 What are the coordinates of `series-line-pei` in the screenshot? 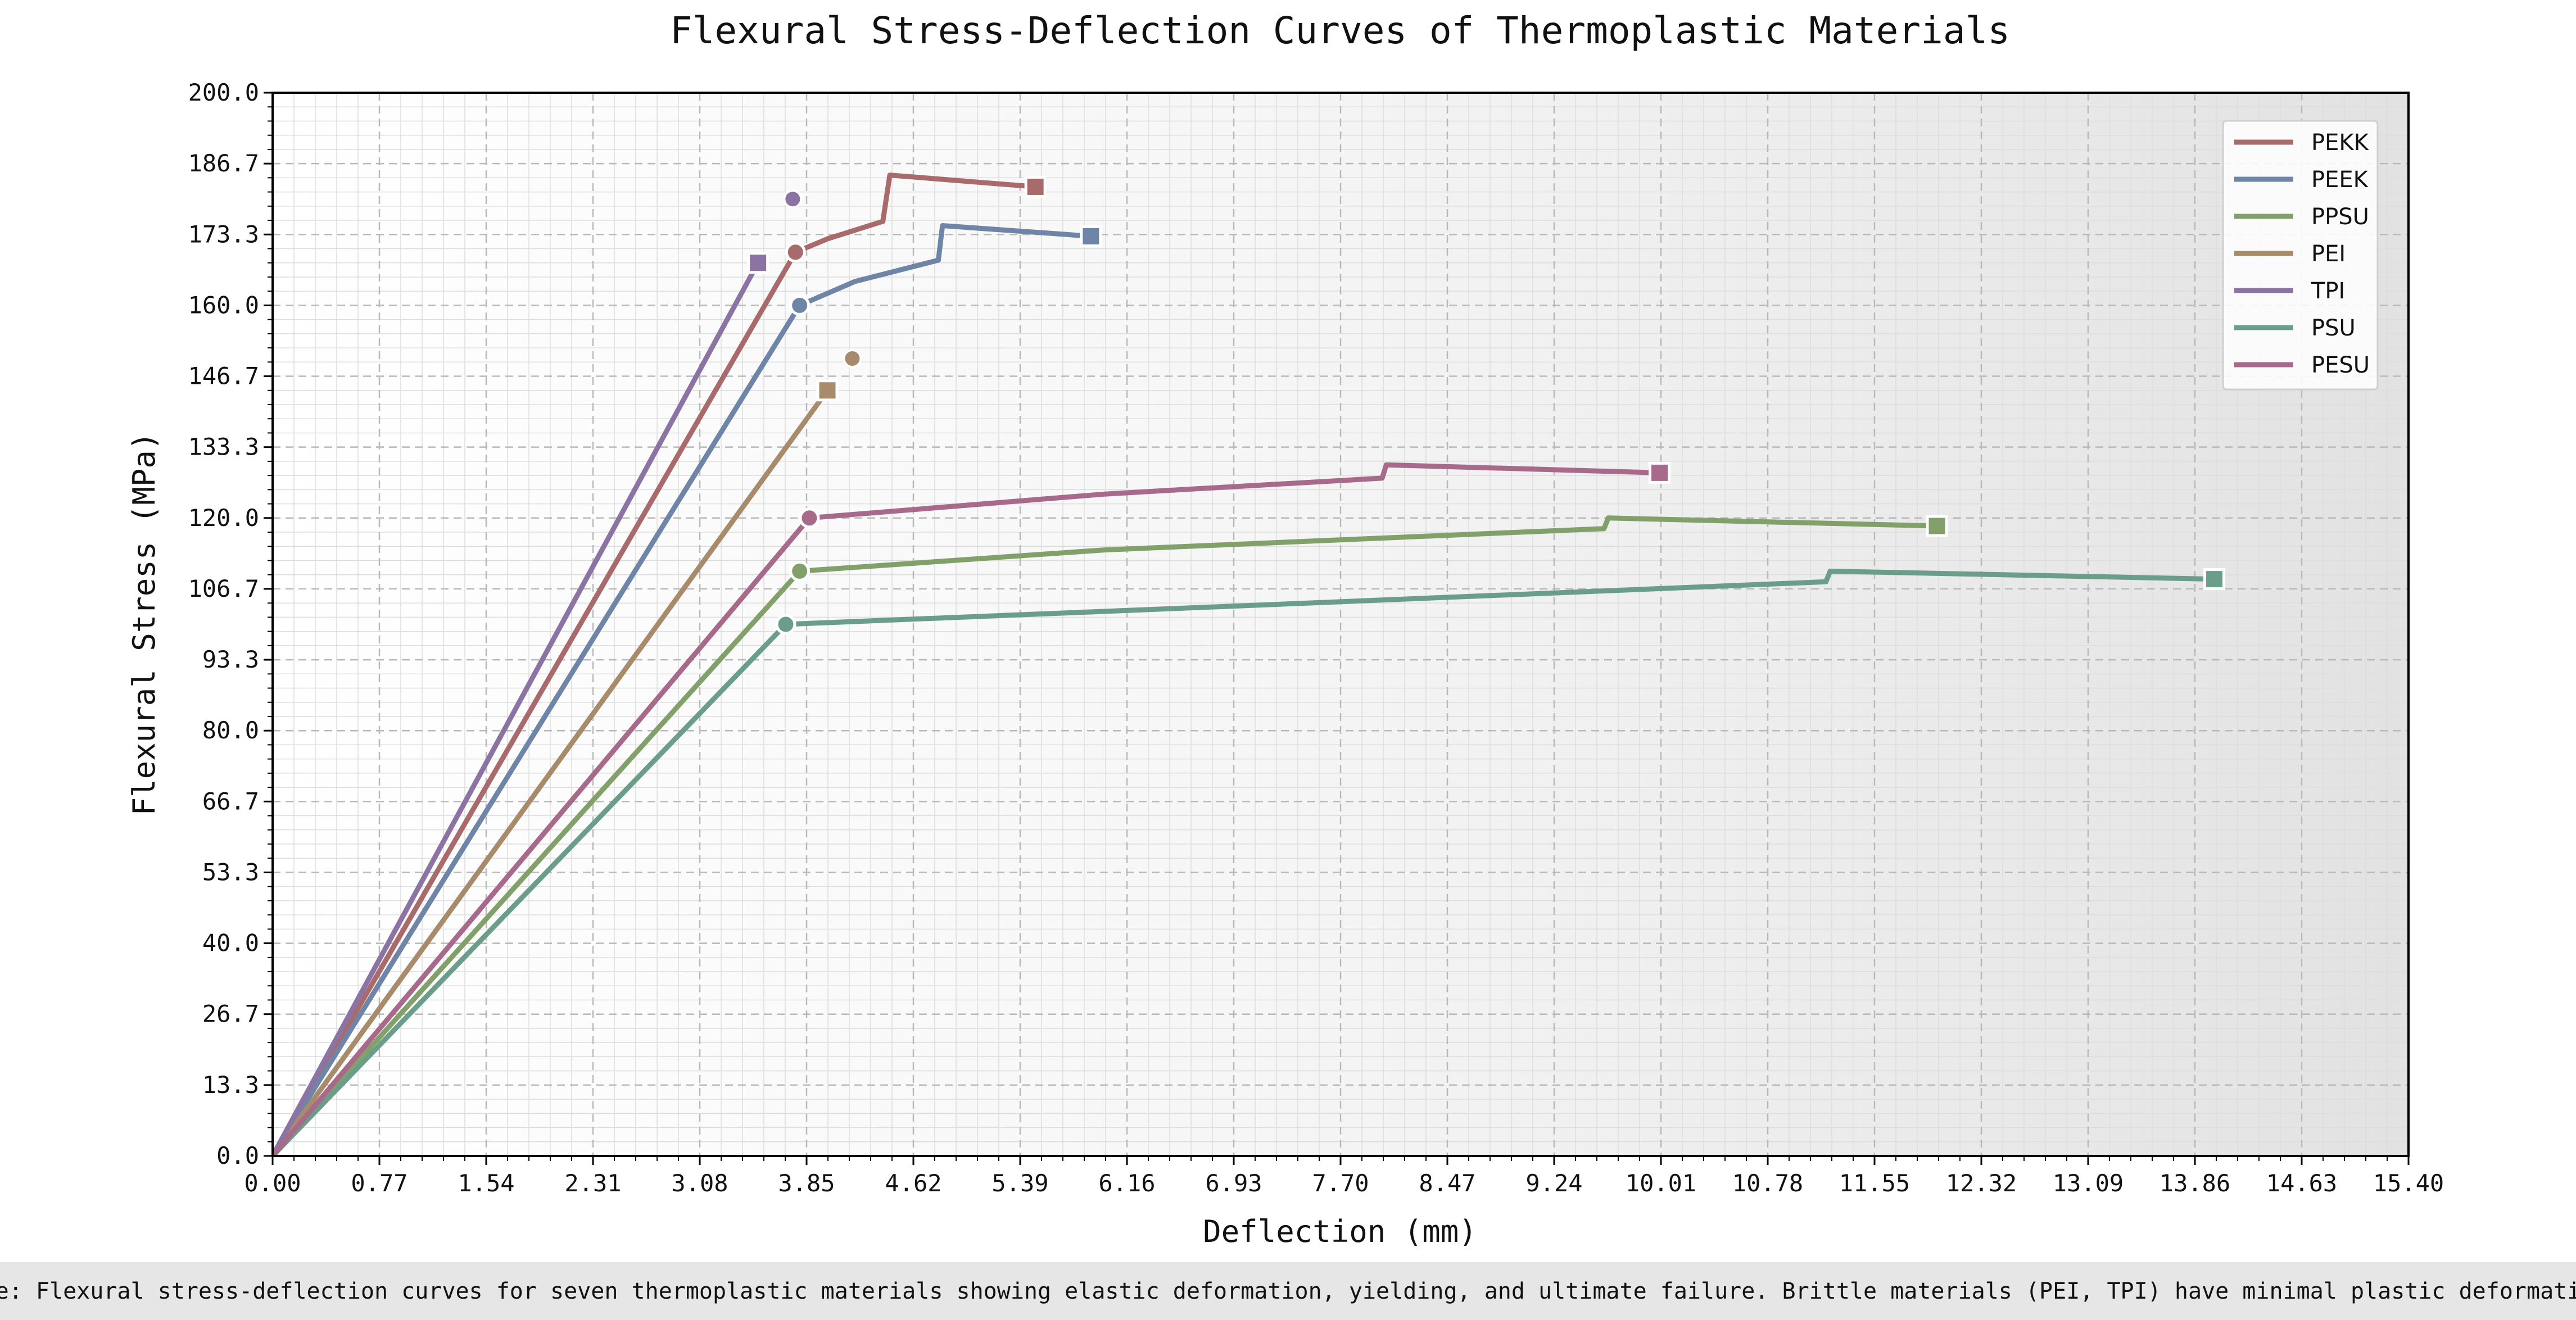 It's located at (551, 772).